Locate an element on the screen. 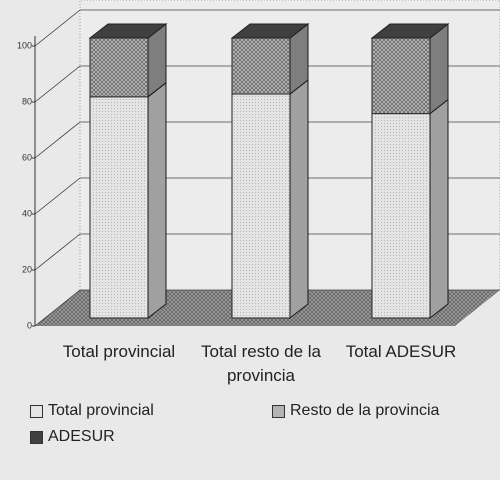 The height and width of the screenshot is (480, 500). legend-item: ADESUR is located at coordinates (72, 437).